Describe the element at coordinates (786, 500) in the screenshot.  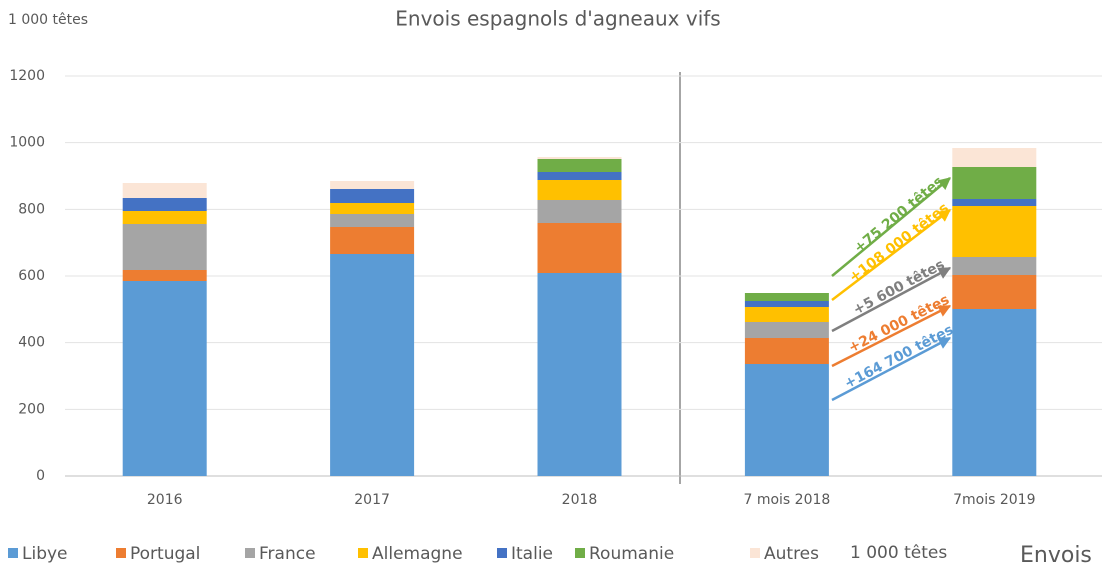
I see `x-tick-label: 7 mois 2018` at that location.